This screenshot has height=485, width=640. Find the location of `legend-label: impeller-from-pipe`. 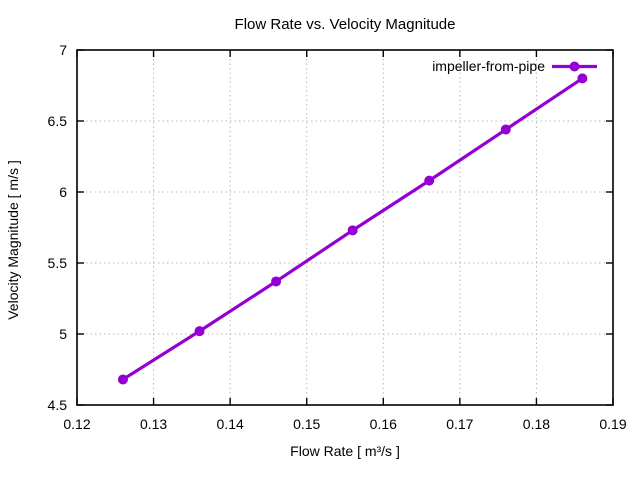

legend-label: impeller-from-pipe is located at coordinates (488, 66).